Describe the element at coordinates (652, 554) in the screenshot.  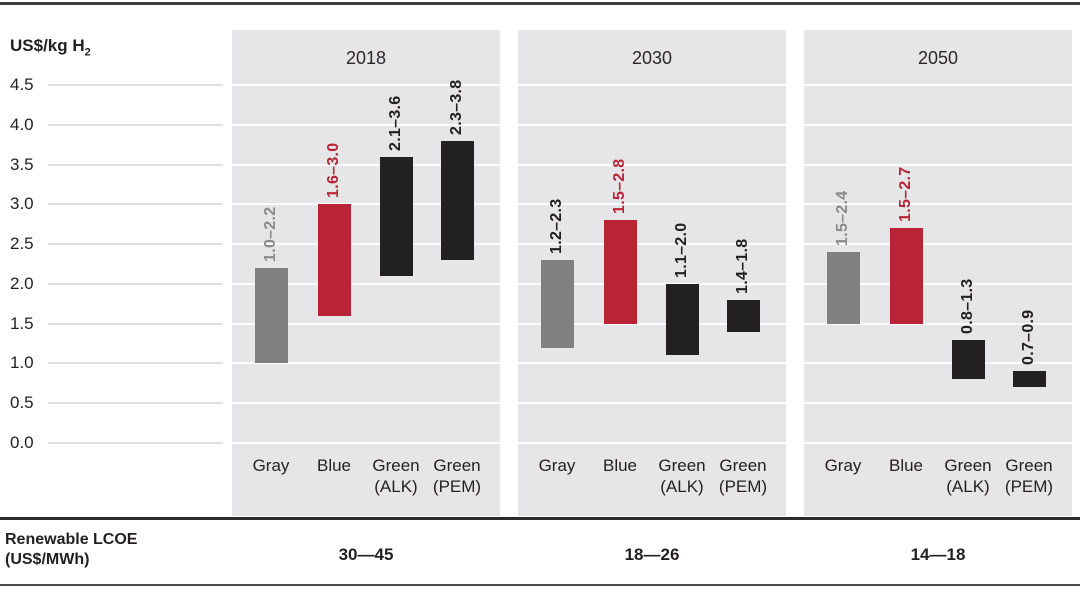
I see `renewable-lcoe-value: 18—26` at that location.